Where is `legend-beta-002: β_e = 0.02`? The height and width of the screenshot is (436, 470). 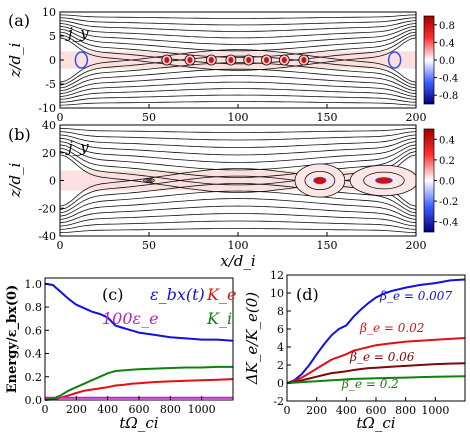 legend-beta-002: β_e = 0.02 is located at coordinates (391, 328).